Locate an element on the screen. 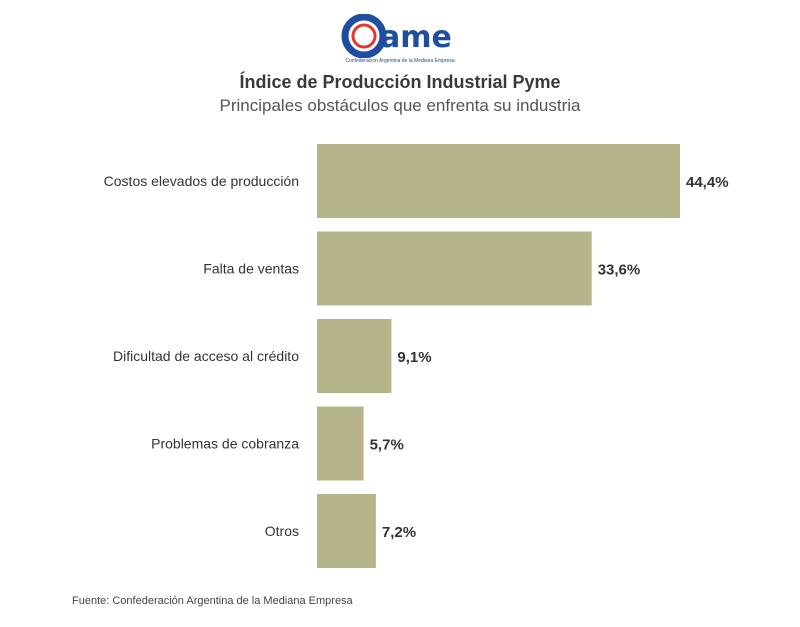 The image size is (800, 627). chart-title: Índice de Producción Industrial Pyme is located at coordinates (400, 82).